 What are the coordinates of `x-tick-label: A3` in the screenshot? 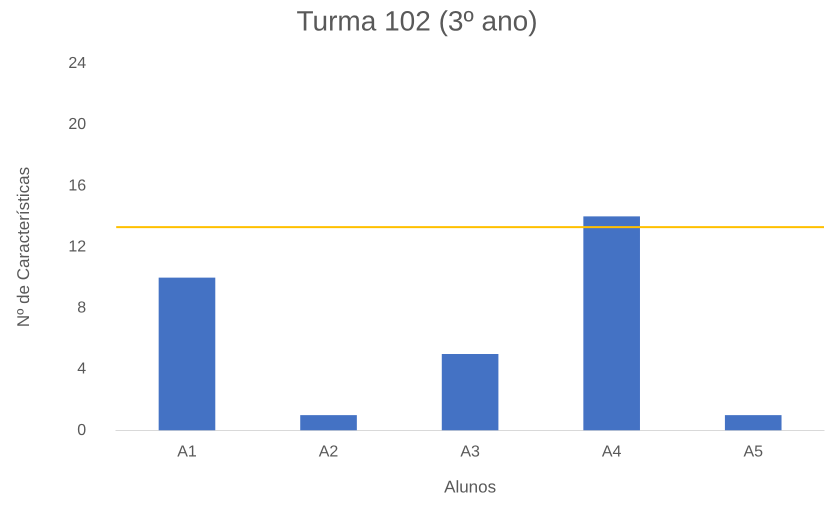 It's located at (470, 451).